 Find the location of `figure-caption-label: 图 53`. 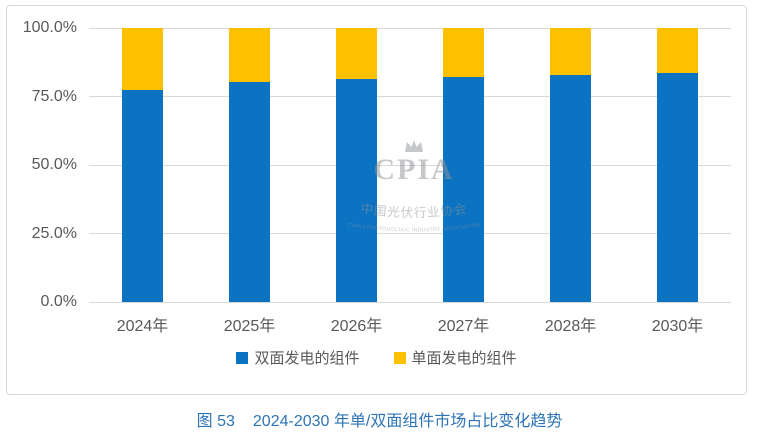

figure-caption-label: 图 53 is located at coordinates (215, 421).